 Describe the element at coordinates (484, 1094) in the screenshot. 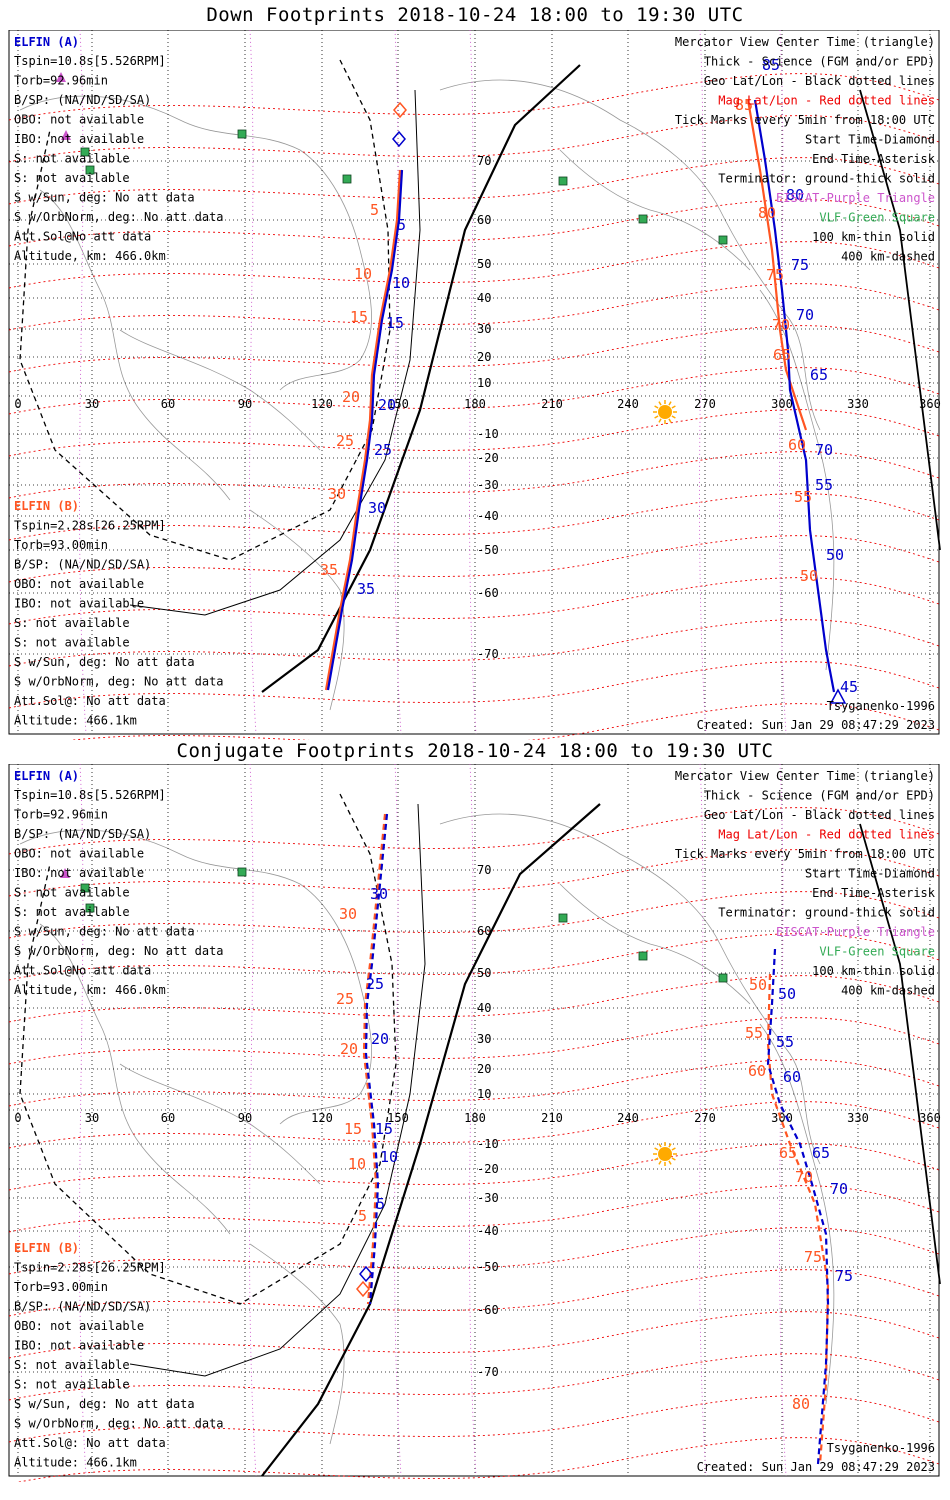

I see `lat-label: 10` at that location.